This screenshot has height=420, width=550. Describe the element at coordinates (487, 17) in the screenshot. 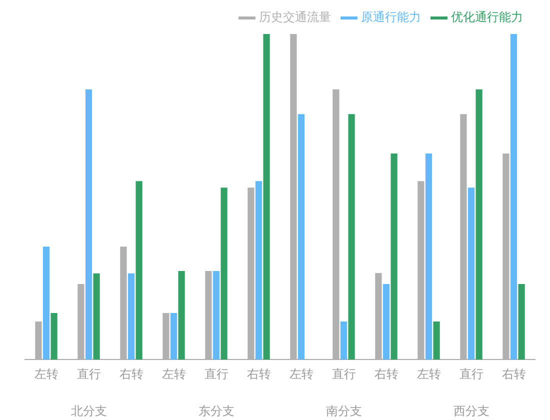

I see `legend-label: 优化通行能力` at that location.